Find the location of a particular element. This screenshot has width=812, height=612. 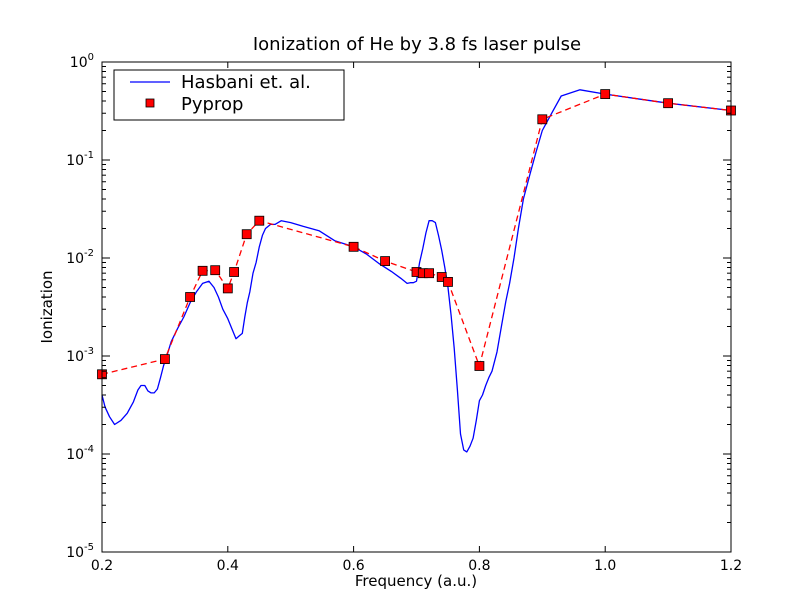

legend: Hasbani et. al. Pyprop is located at coordinates (229, 95).